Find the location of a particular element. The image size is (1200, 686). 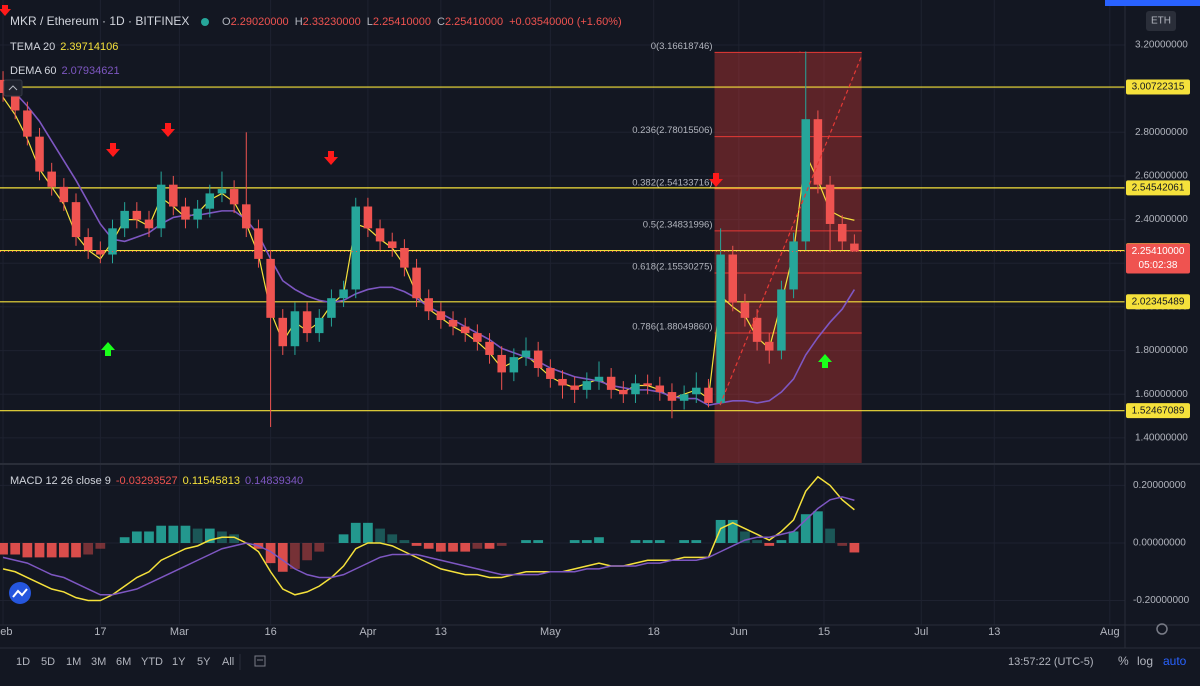

ohlc-value: 2.29020000 is located at coordinates (260, 22).